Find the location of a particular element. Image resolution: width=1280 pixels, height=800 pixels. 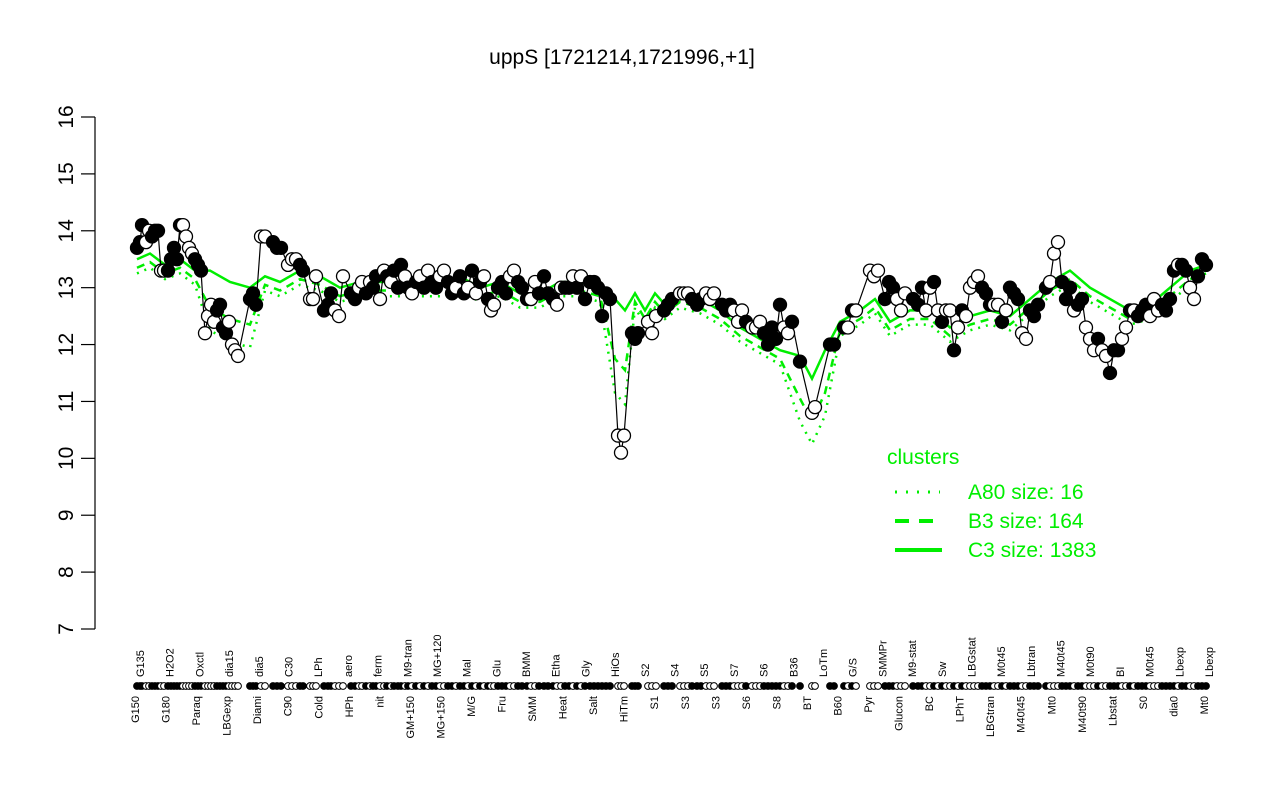

x-label-bottom: Mt0 is located at coordinates (1052, 705).